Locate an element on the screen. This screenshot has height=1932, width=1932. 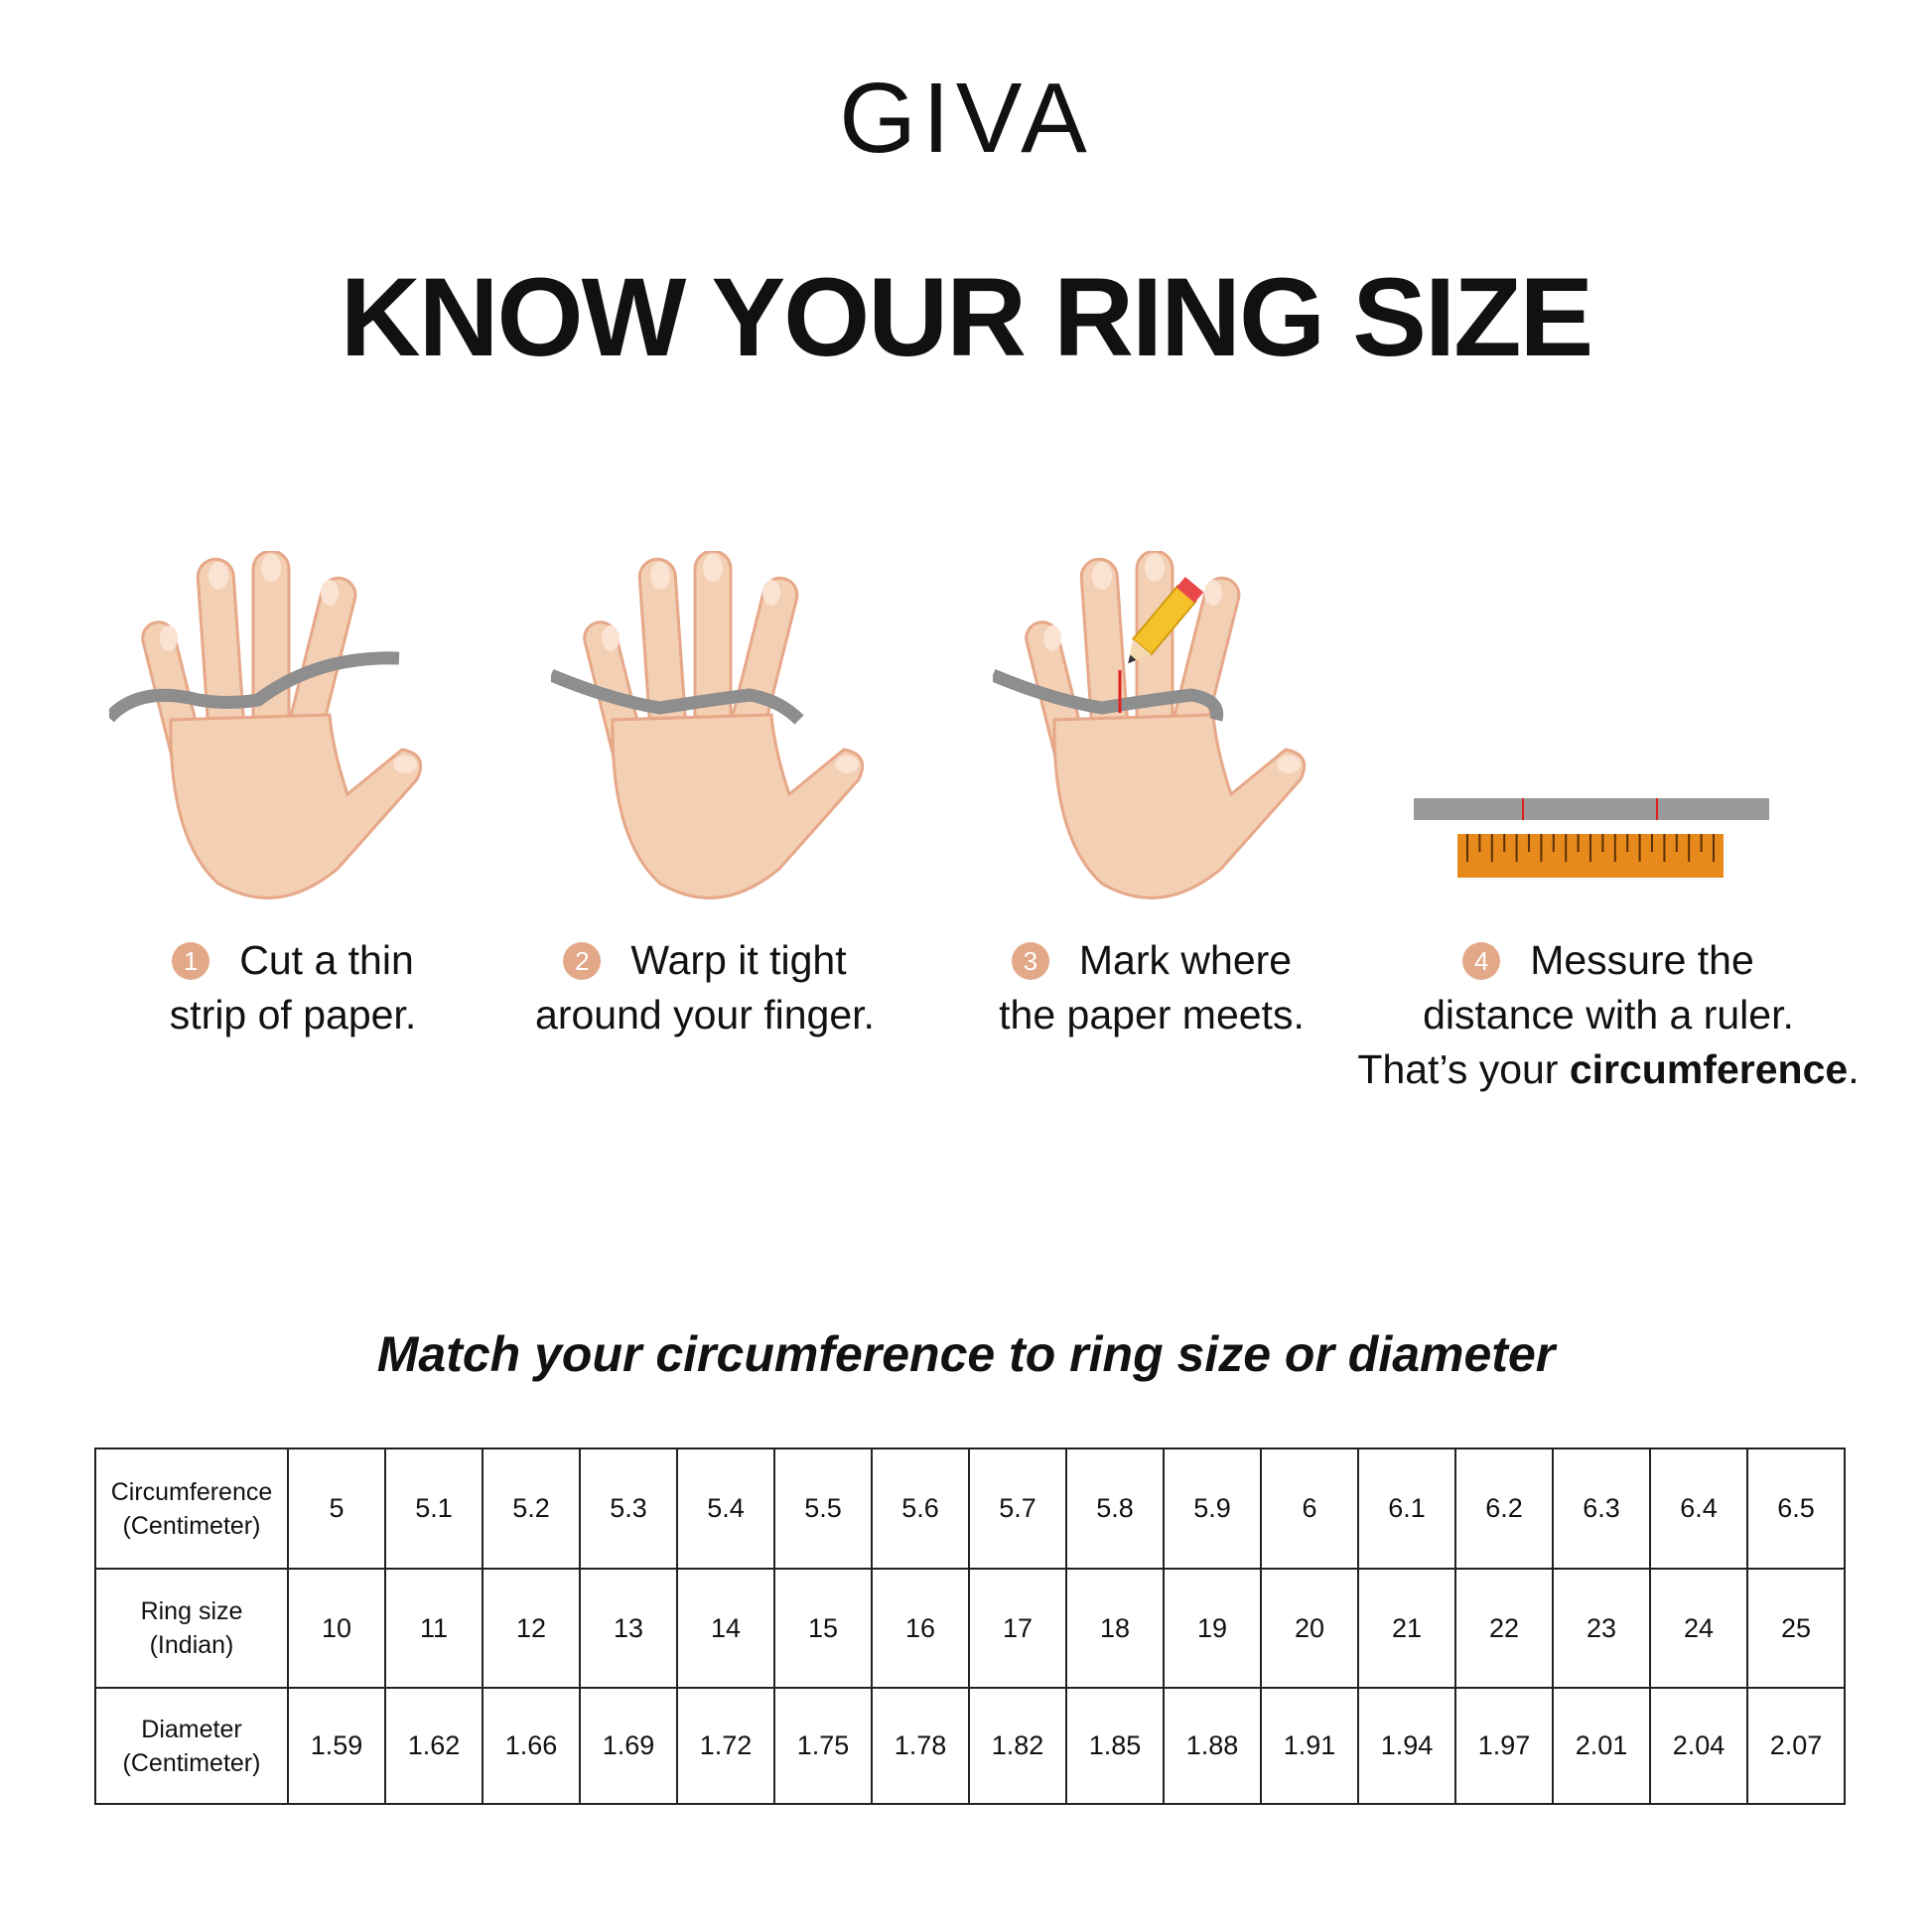
table-cell: 1.88 is located at coordinates (1212, 1746).